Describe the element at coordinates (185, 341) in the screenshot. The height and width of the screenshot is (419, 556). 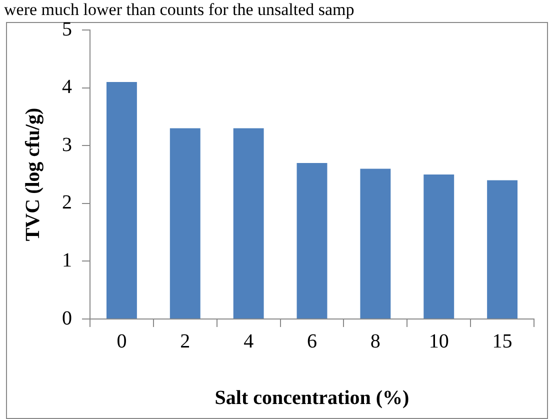
I see `x-tick-label: 2` at that location.